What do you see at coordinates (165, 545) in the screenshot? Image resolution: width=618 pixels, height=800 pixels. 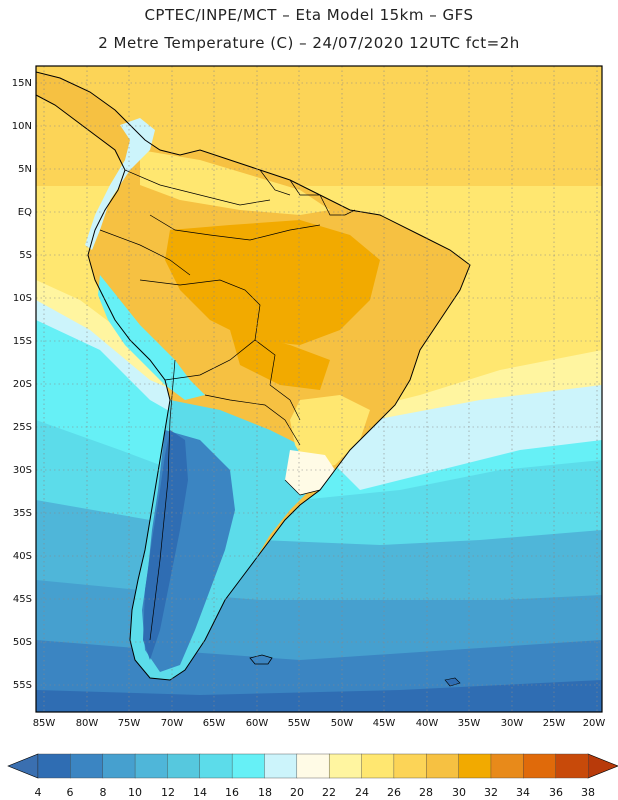 I see `andes-south-coldest` at bounding box center [165, 545].